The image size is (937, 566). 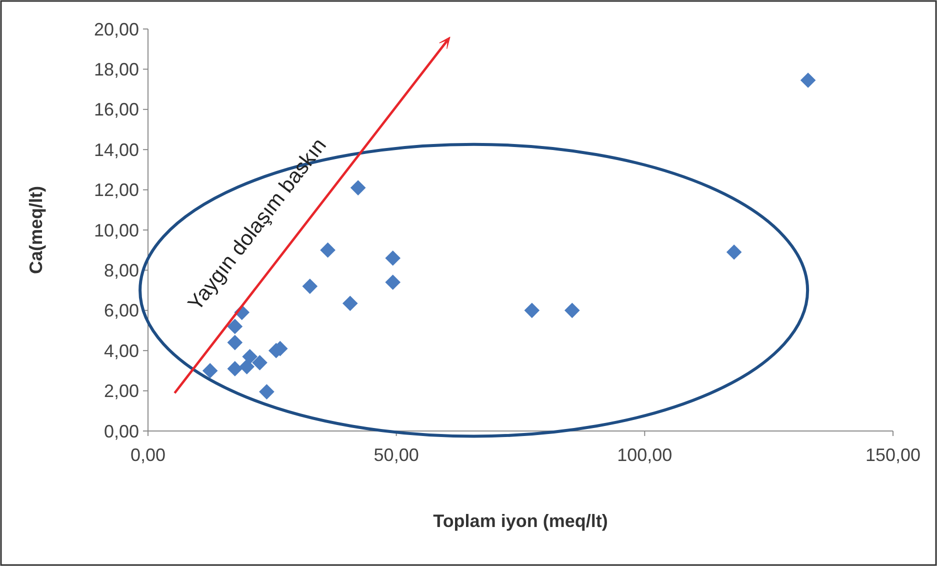 I want to click on y-tick-label: 14,00, so click(x=116, y=150).